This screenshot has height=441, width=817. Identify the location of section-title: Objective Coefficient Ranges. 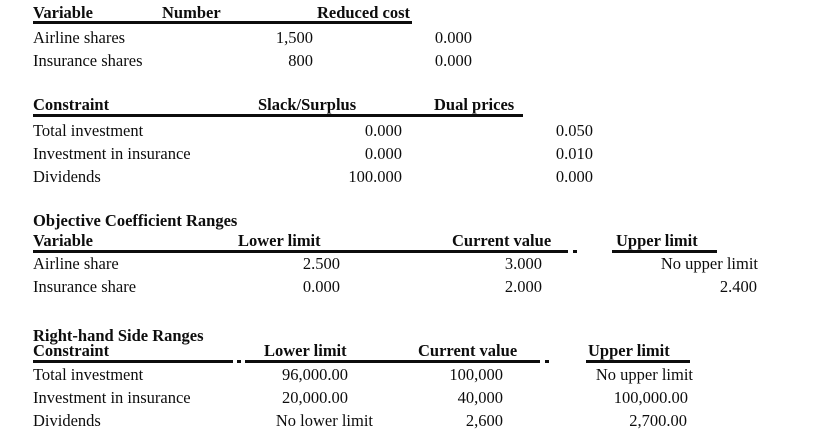
(135, 220).